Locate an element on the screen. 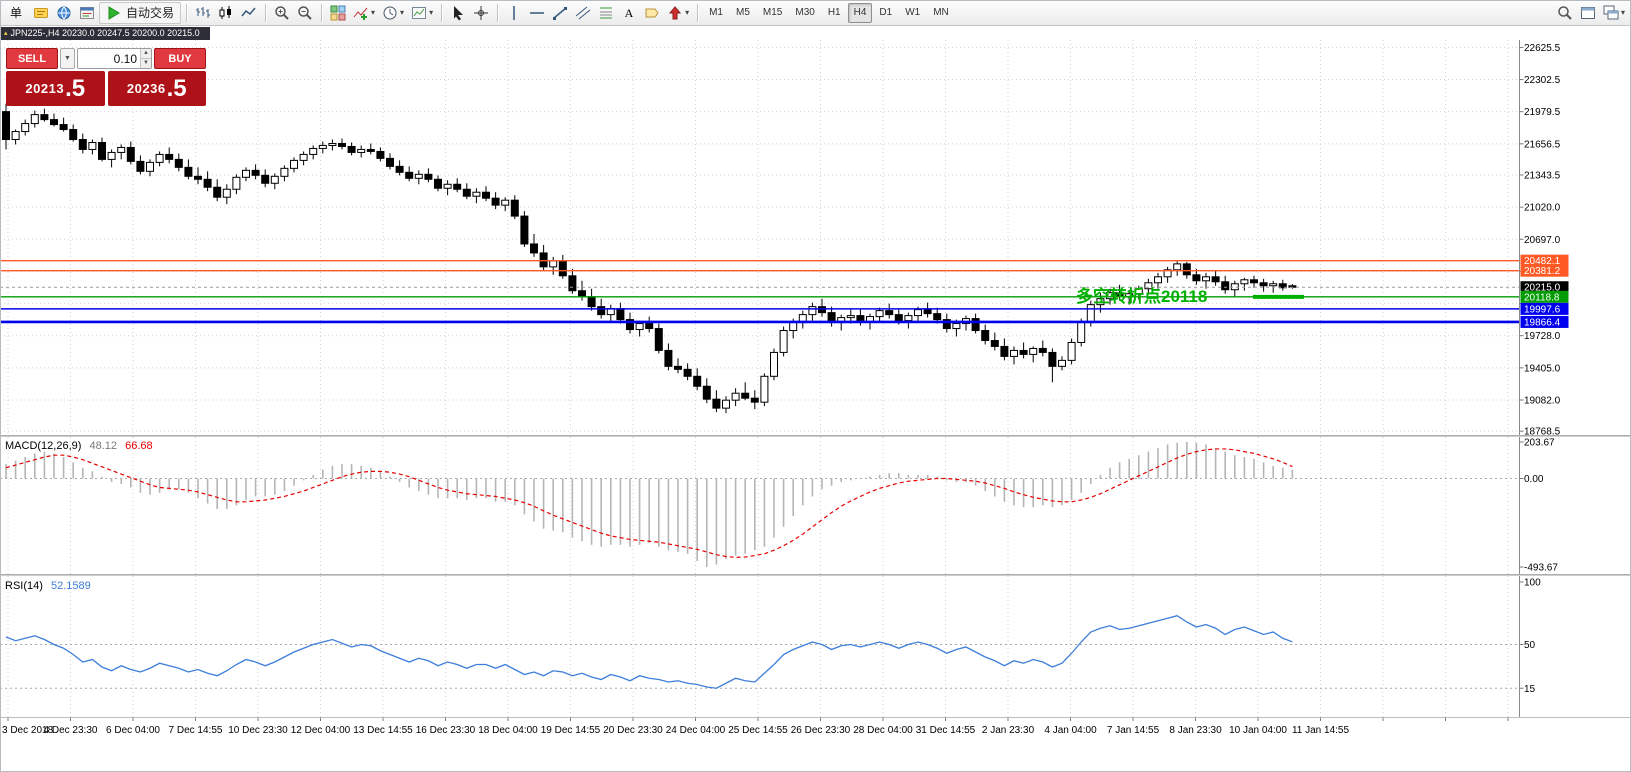 The width and height of the screenshot is (1631, 772). text-icon: A is located at coordinates (629, 13).